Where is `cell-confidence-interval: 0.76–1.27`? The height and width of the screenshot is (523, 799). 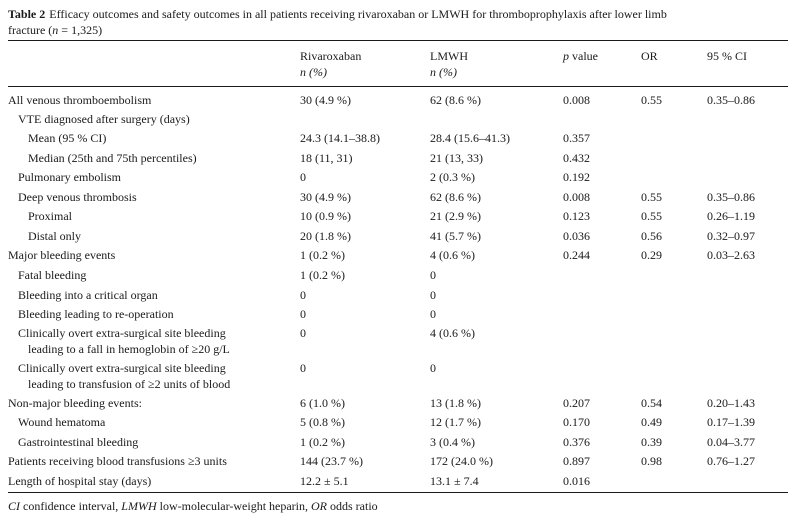 cell-confidence-interval: 0.76–1.27 is located at coordinates (731, 461).